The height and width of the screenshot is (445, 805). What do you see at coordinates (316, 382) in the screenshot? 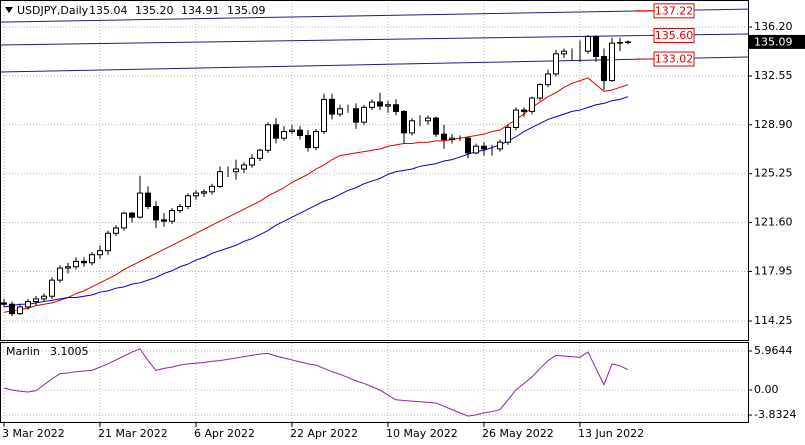
I see `indicator-line` at bounding box center [316, 382].